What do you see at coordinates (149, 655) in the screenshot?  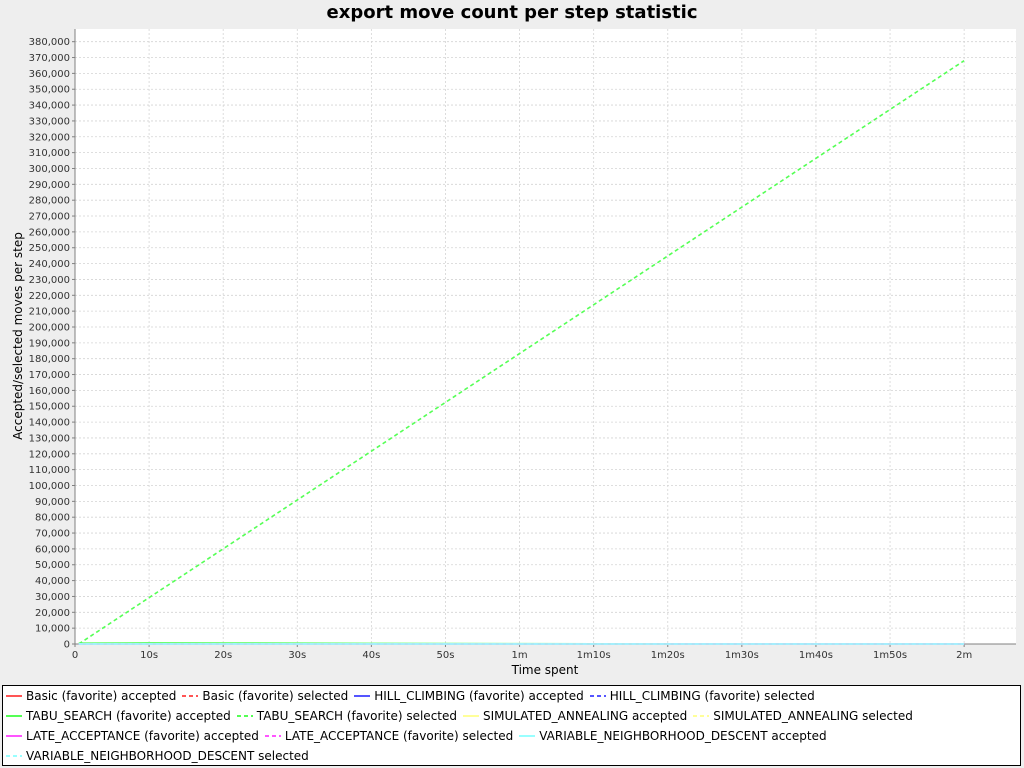 I see `x-tick-label: 10s` at bounding box center [149, 655].